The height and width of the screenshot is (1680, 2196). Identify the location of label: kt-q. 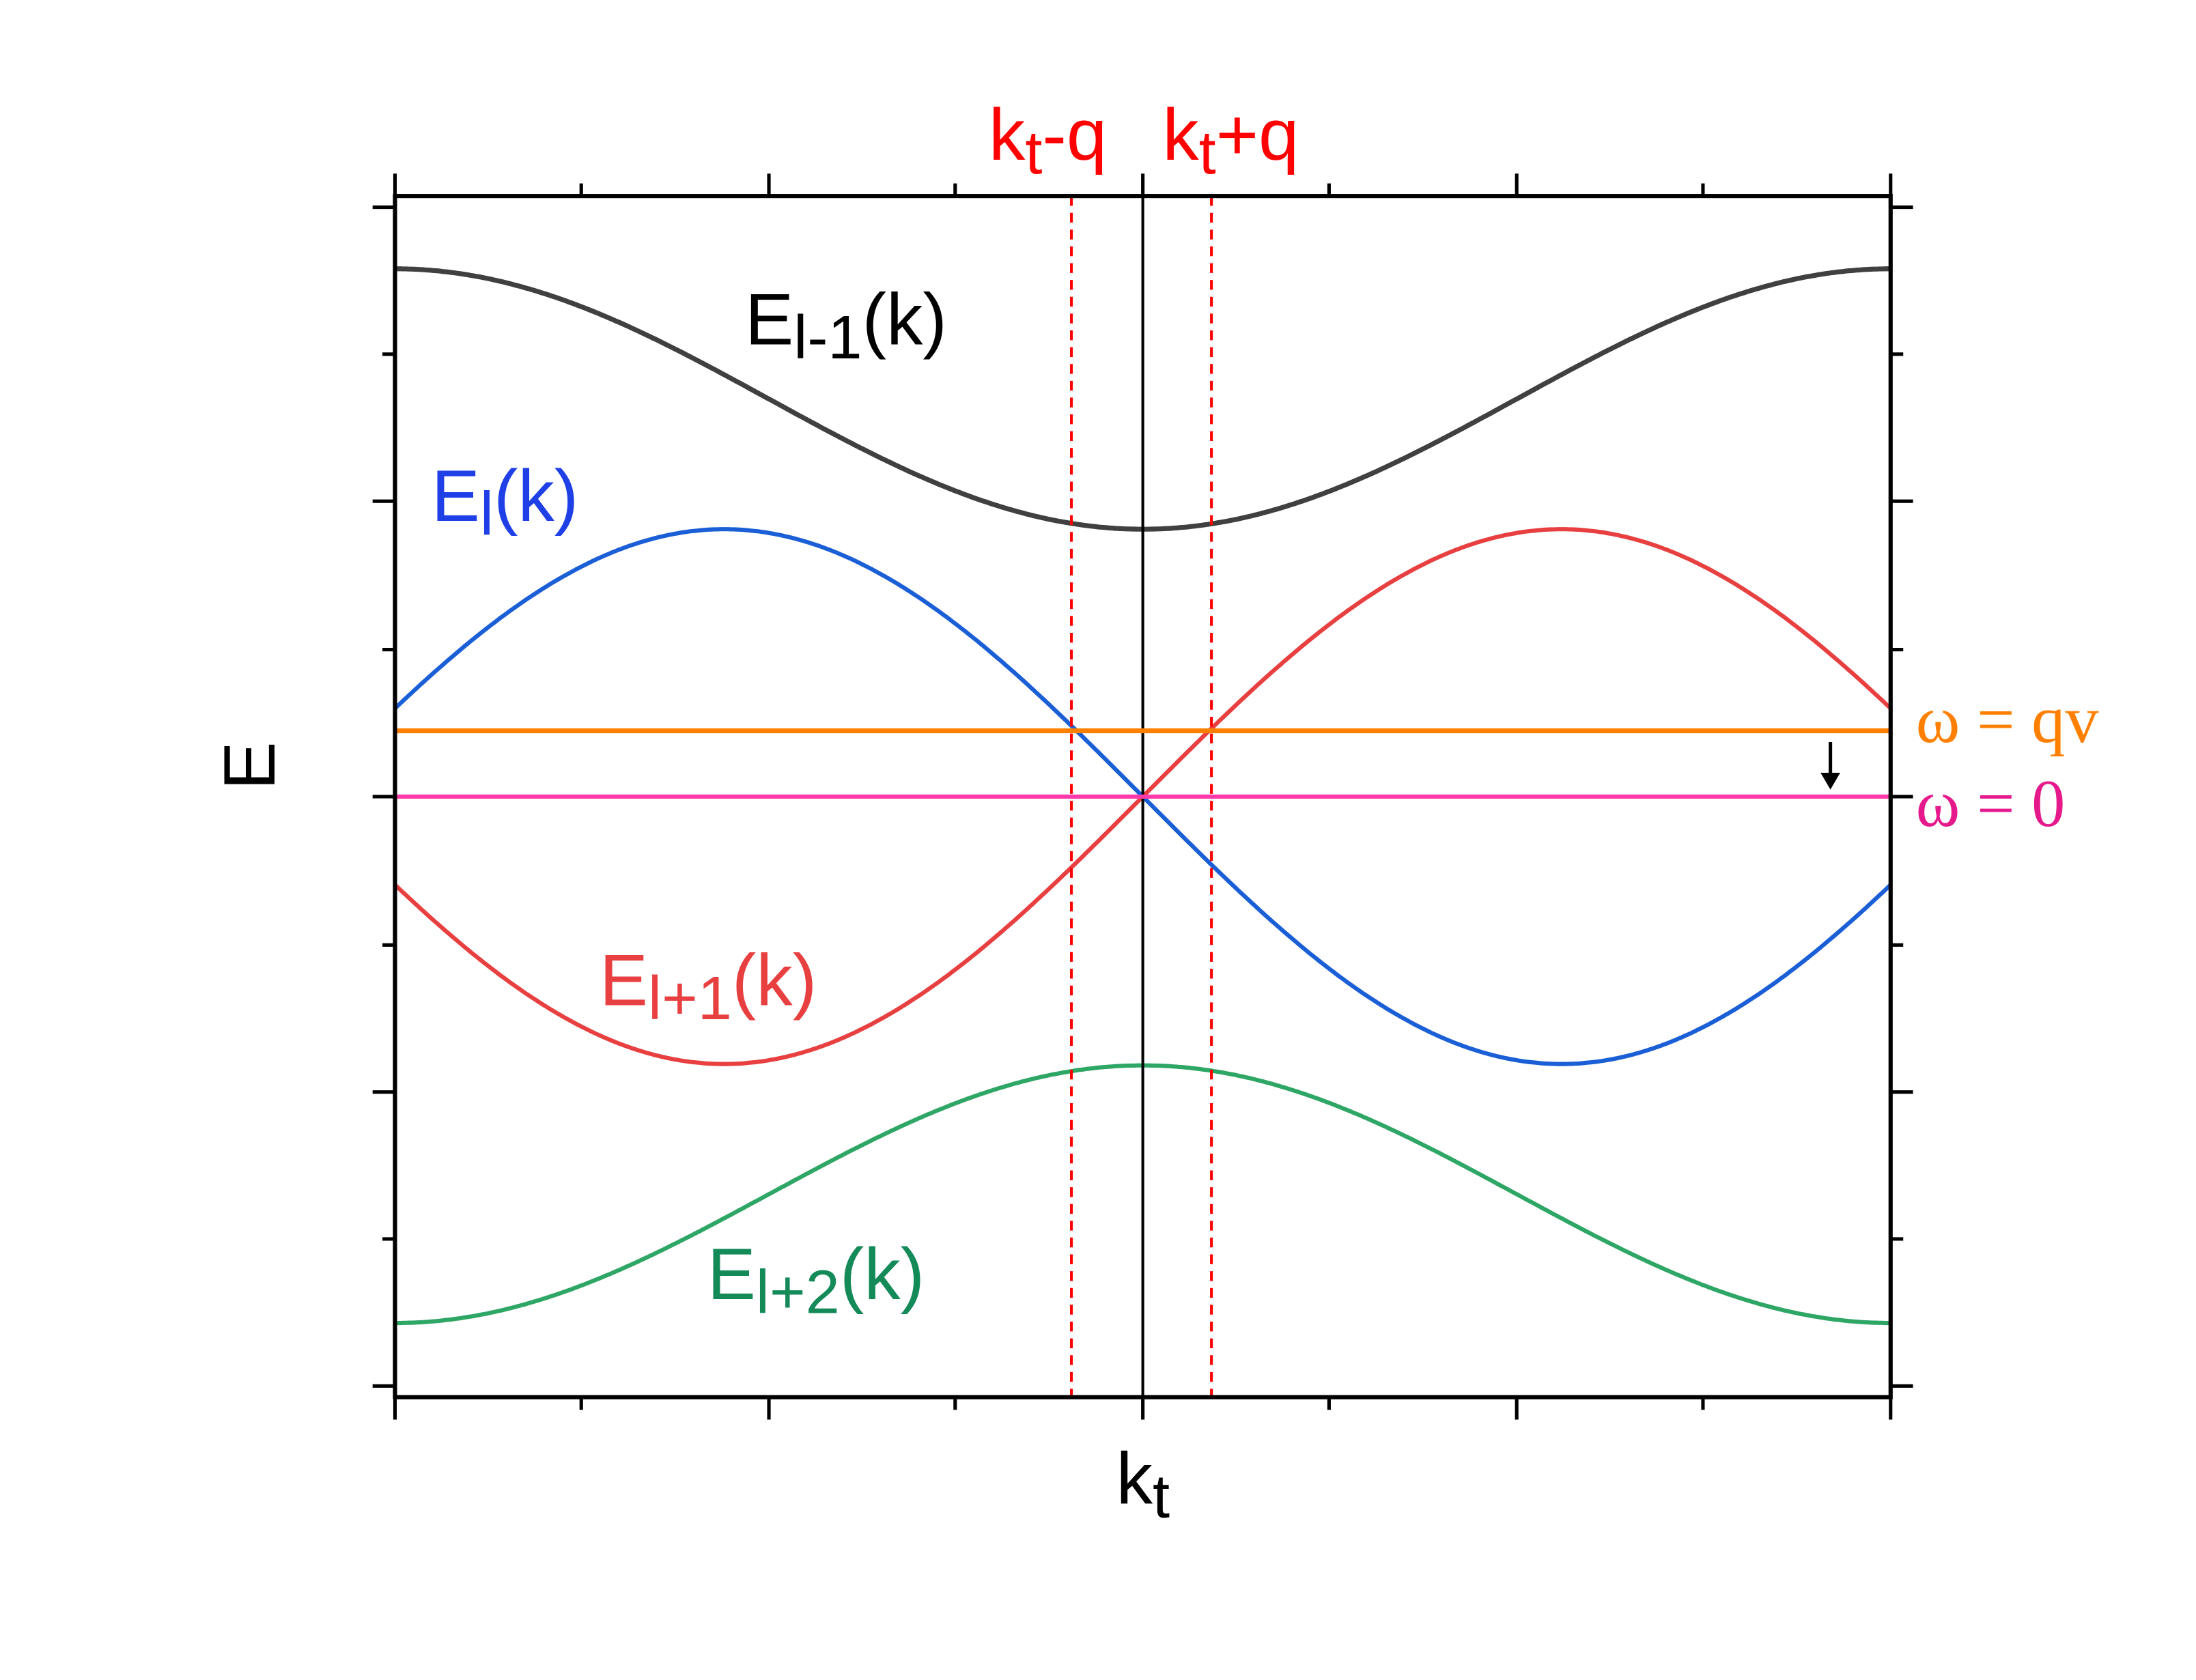
(1048, 141).